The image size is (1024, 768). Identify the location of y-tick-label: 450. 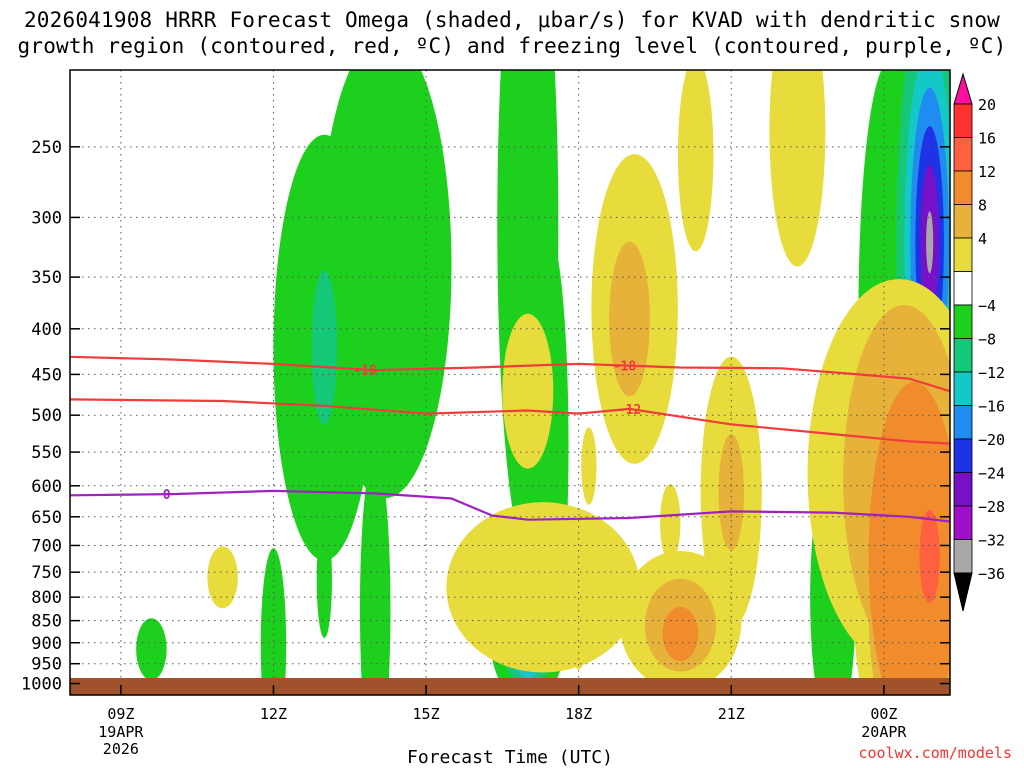
(46, 375).